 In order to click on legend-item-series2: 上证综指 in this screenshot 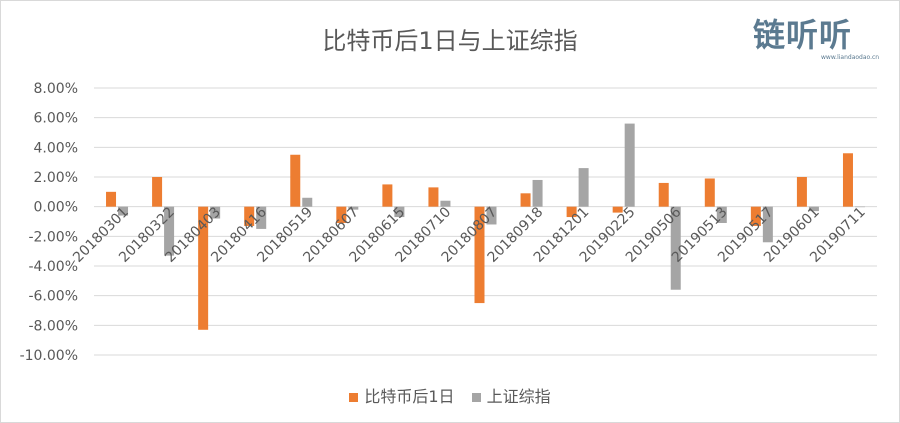, I will do `click(511, 395)`.